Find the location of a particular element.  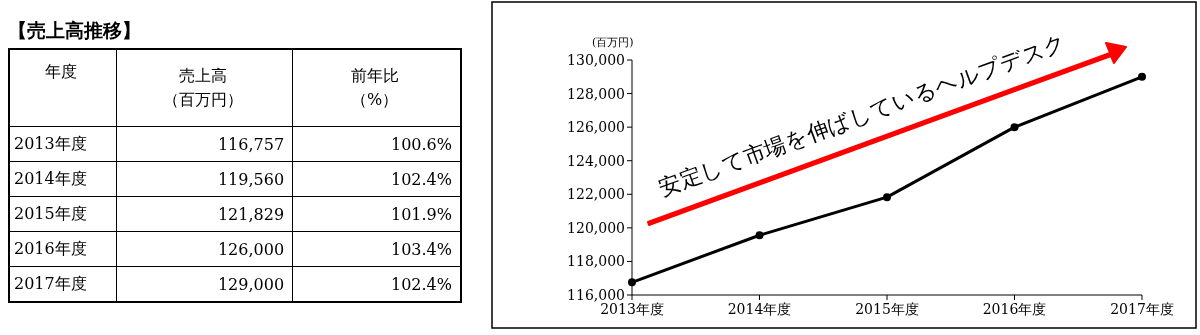

text: 129,000 is located at coordinates (251, 284).